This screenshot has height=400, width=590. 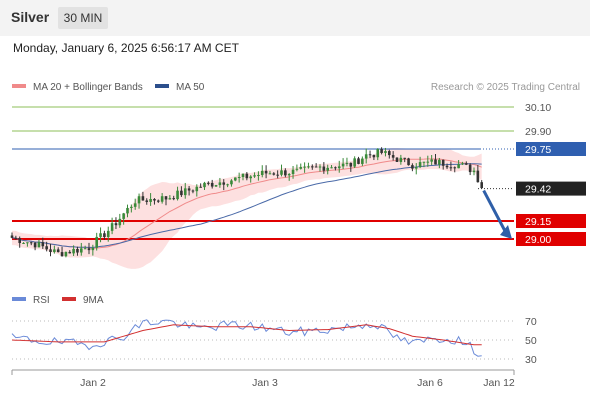 What do you see at coordinates (69, 299) in the screenshot?
I see `rsi-ma-legend-swatch` at bounding box center [69, 299].